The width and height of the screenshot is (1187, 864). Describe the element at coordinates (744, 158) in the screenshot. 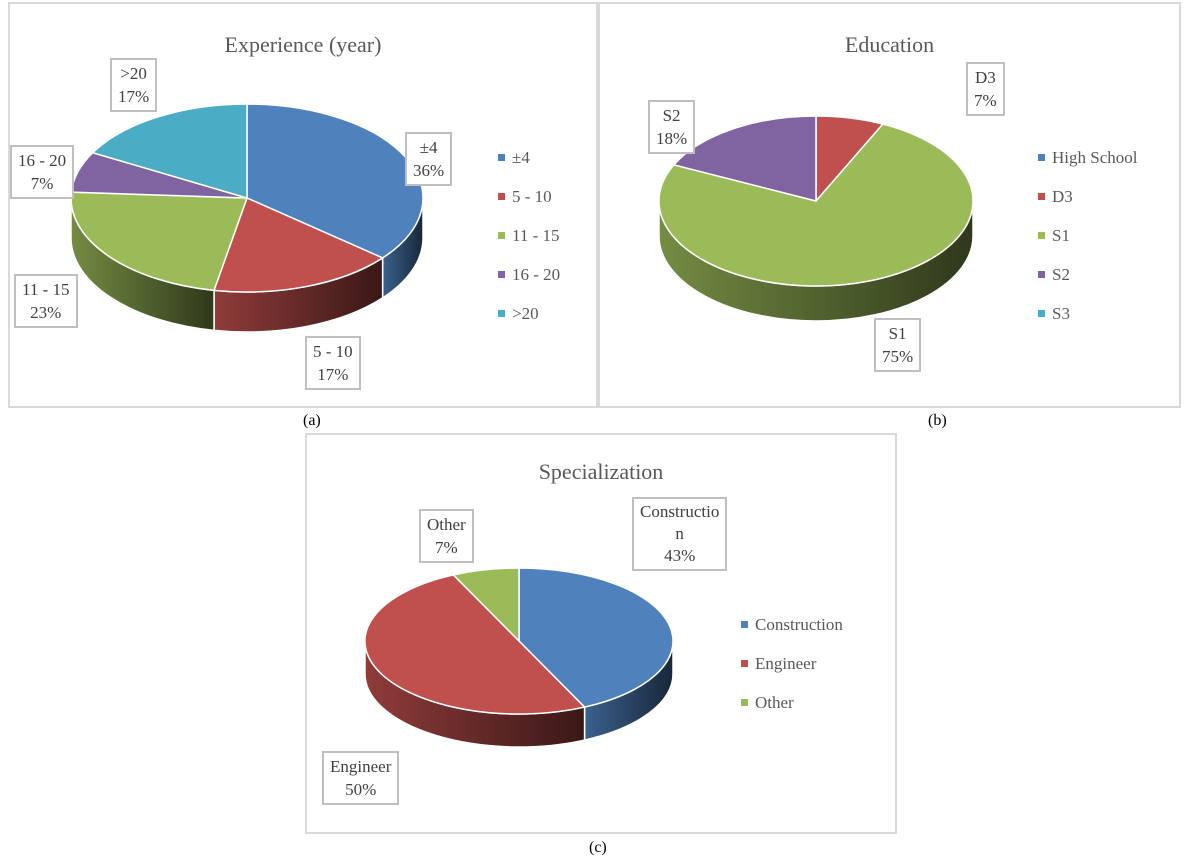

I see `pie-slice-s2` at that location.